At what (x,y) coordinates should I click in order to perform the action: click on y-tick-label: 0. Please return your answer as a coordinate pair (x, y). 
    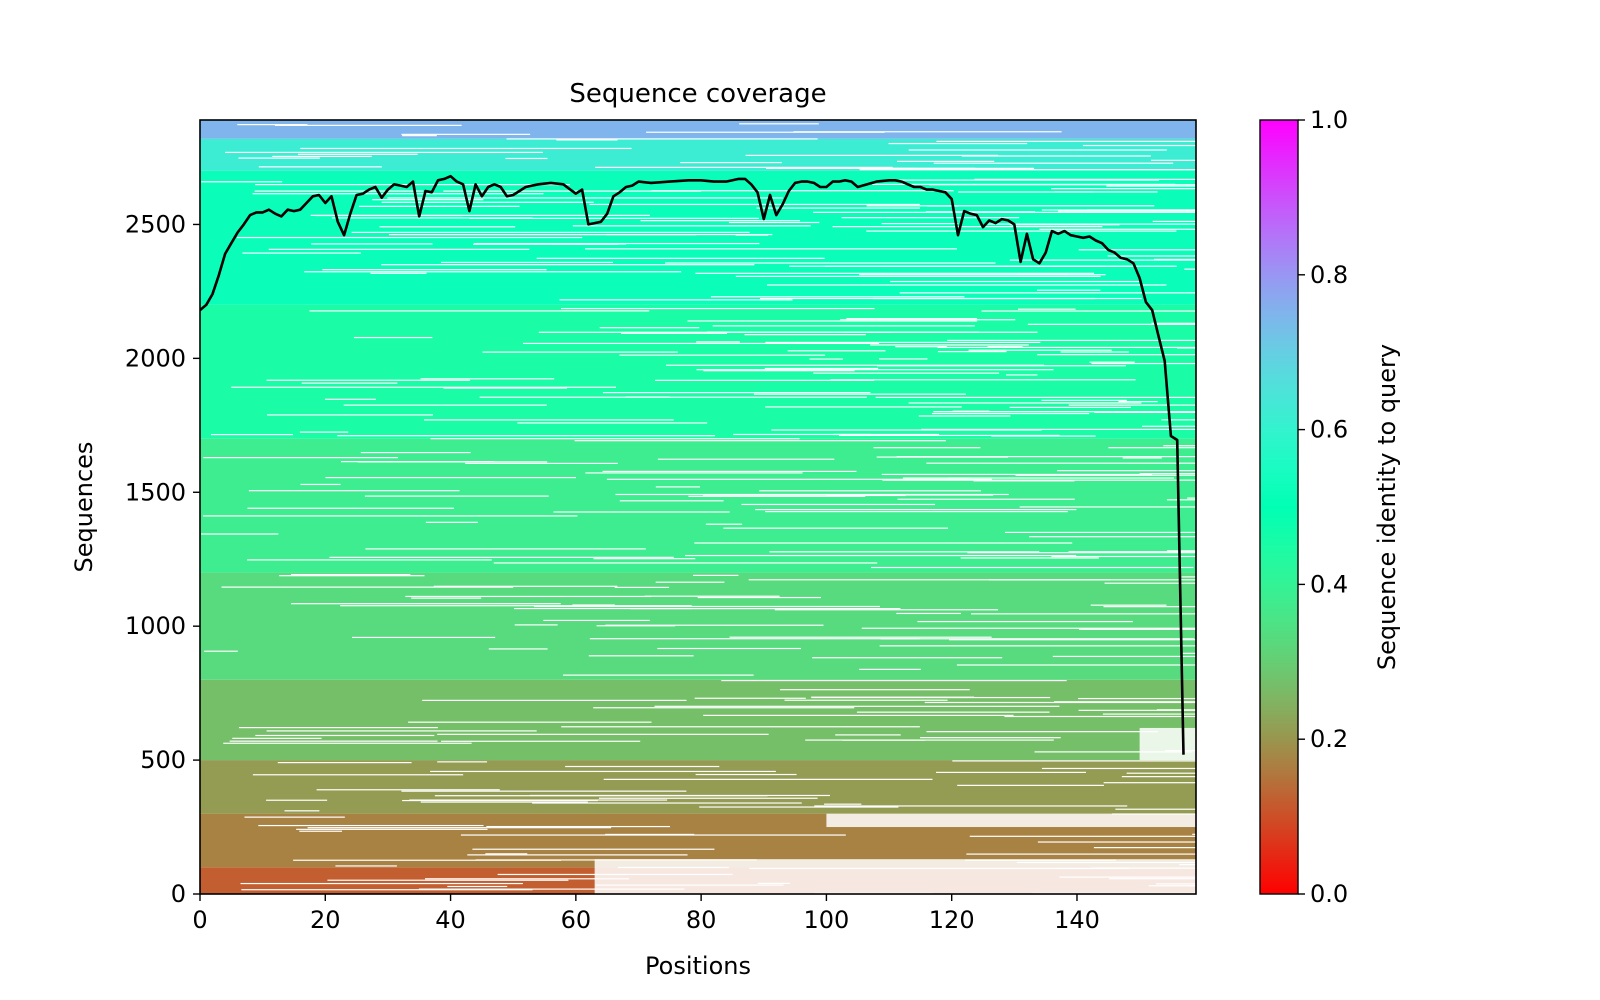
    Looking at the image, I should click on (178, 894).